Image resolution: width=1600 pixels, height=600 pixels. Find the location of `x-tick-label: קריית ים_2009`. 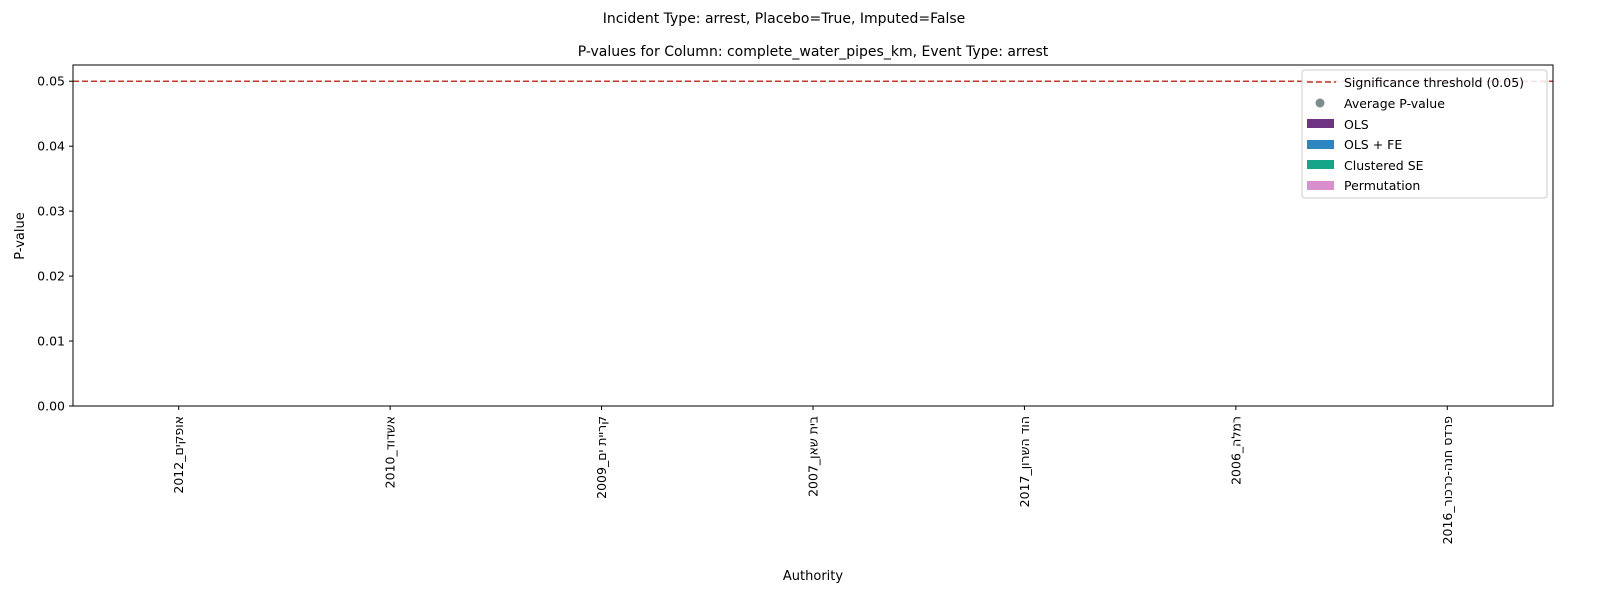

x-tick-label: קריית ים_2009 is located at coordinates (601, 457).